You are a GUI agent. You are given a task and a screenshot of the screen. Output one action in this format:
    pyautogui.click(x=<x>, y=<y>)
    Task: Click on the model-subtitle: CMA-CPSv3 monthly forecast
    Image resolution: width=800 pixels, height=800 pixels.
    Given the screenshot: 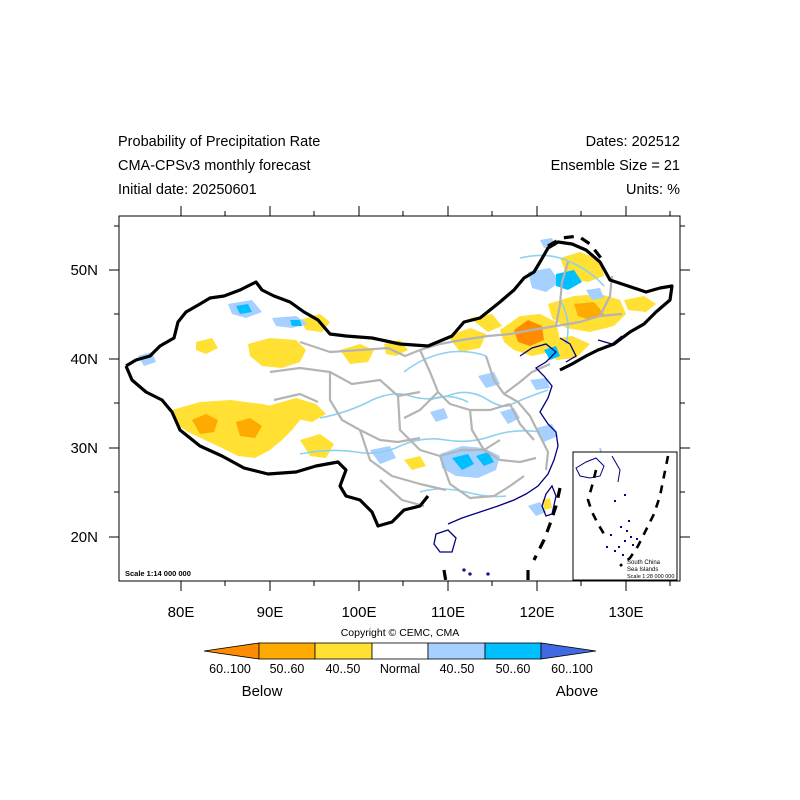 What is the action you would take?
    pyautogui.click(x=214, y=166)
    